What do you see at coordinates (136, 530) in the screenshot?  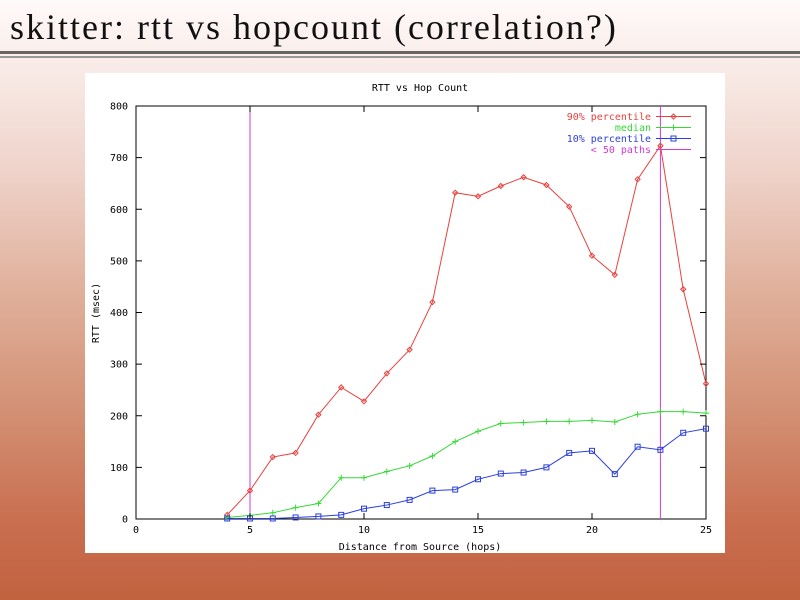 I see `x-tick-label: 0` at bounding box center [136, 530].